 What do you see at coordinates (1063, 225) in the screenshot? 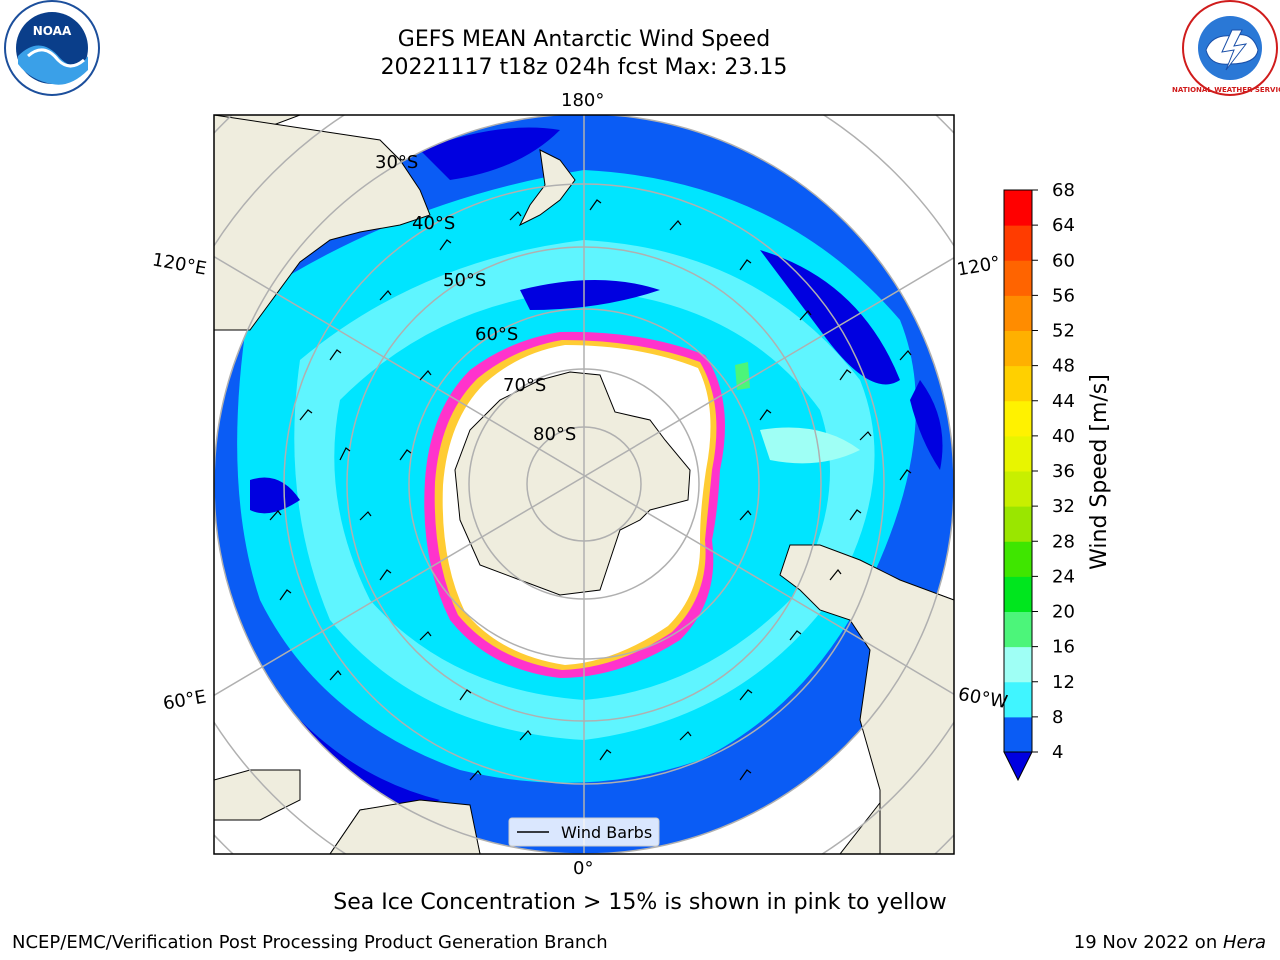
I see `colorbar-tick-label: 64` at bounding box center [1063, 225].